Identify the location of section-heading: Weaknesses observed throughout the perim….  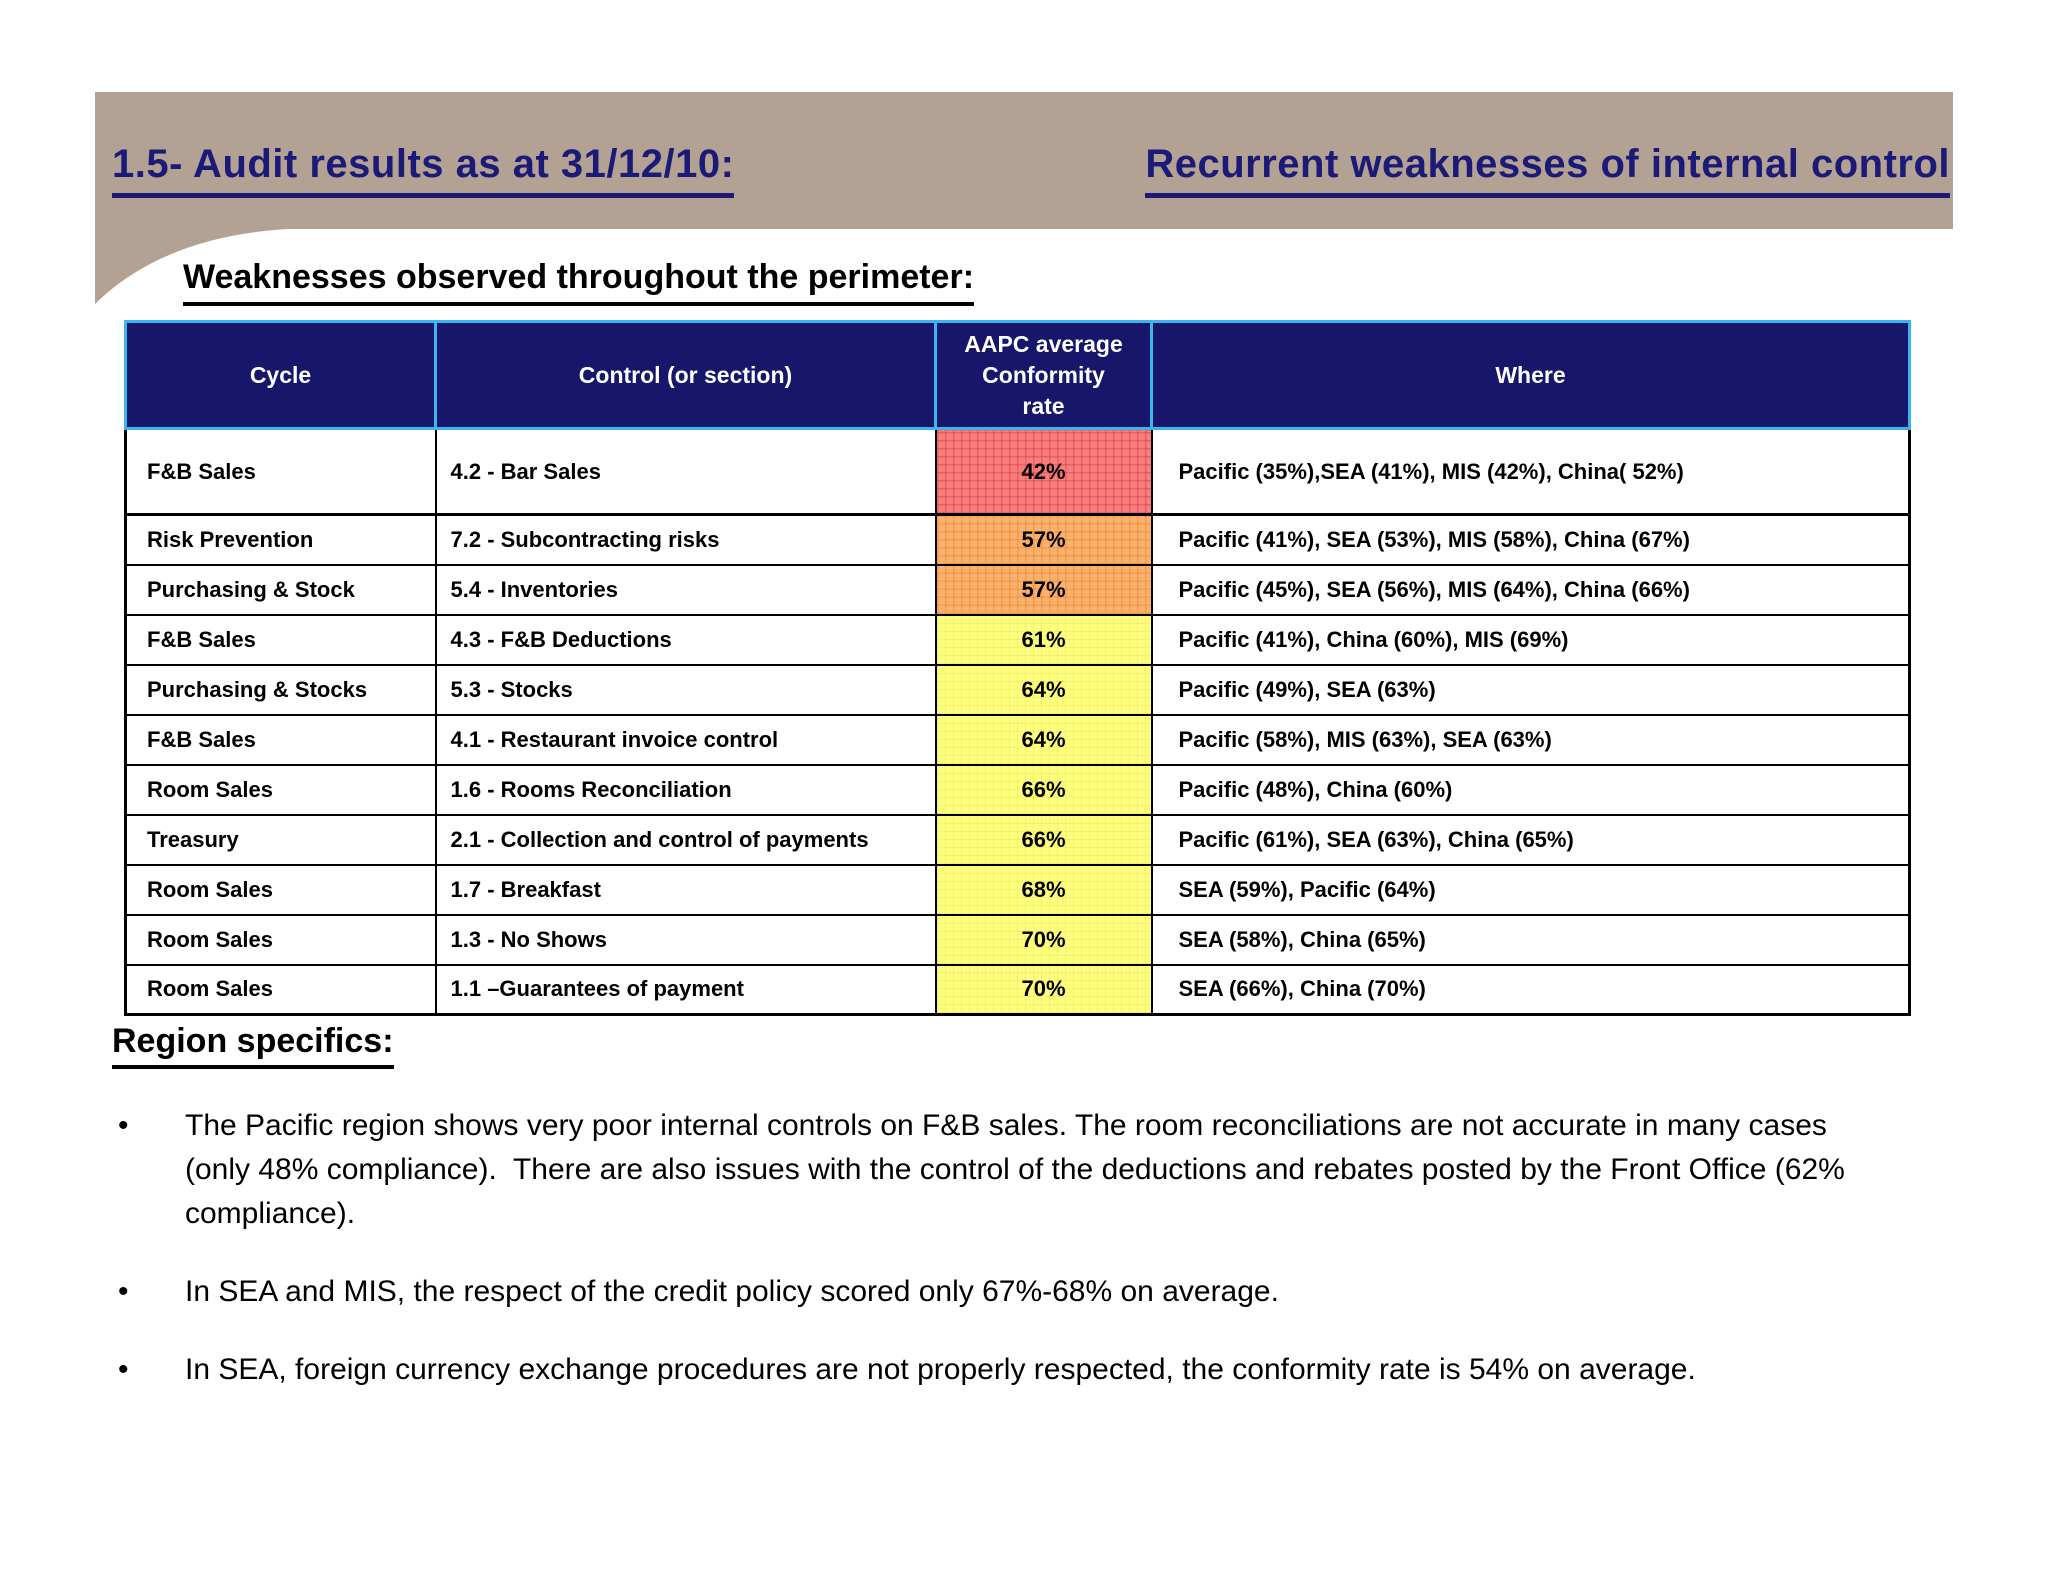
(579, 282).